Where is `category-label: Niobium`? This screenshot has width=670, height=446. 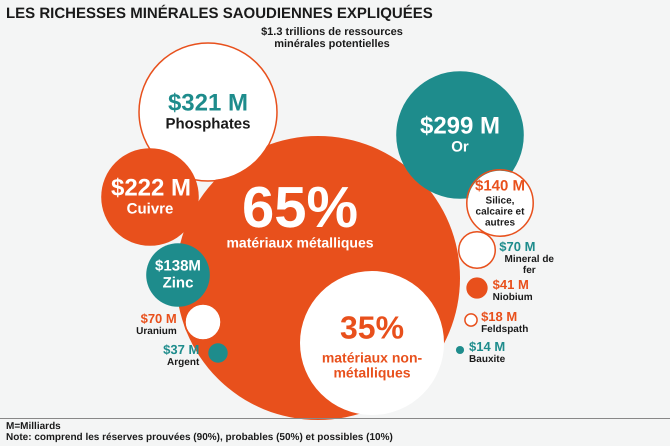
category-label: Niobium is located at coordinates (512, 298).